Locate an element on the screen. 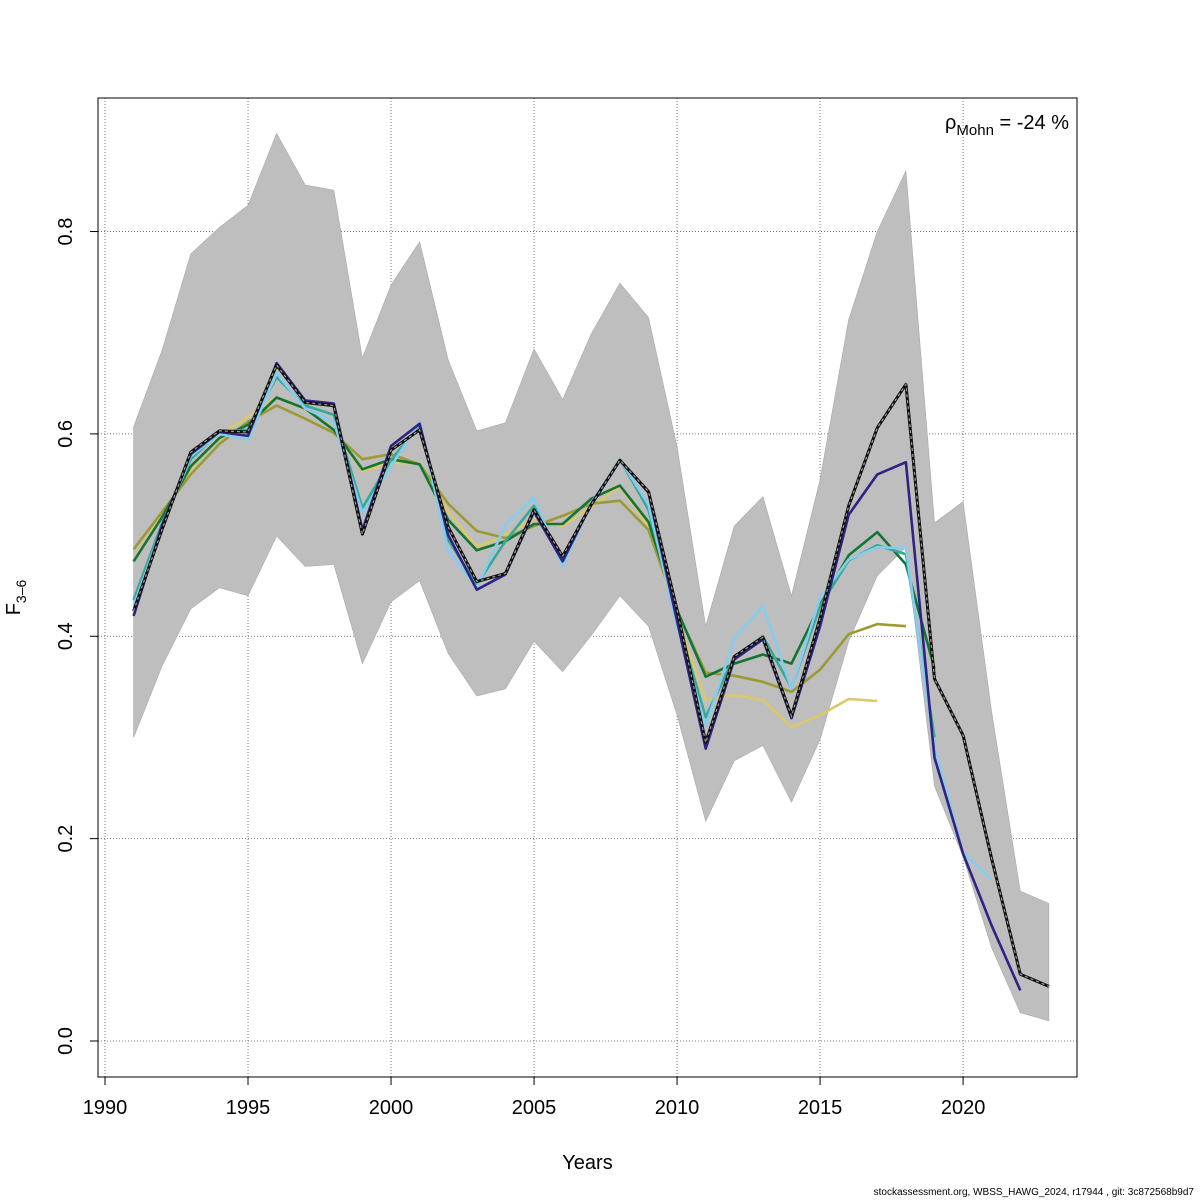  x-tick-label: 1990 is located at coordinates (105, 1108).